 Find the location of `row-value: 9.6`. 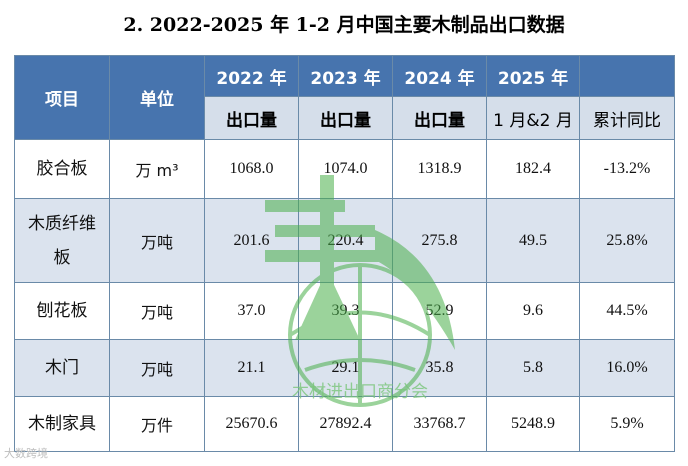

row-value: 9.6 is located at coordinates (533, 311).